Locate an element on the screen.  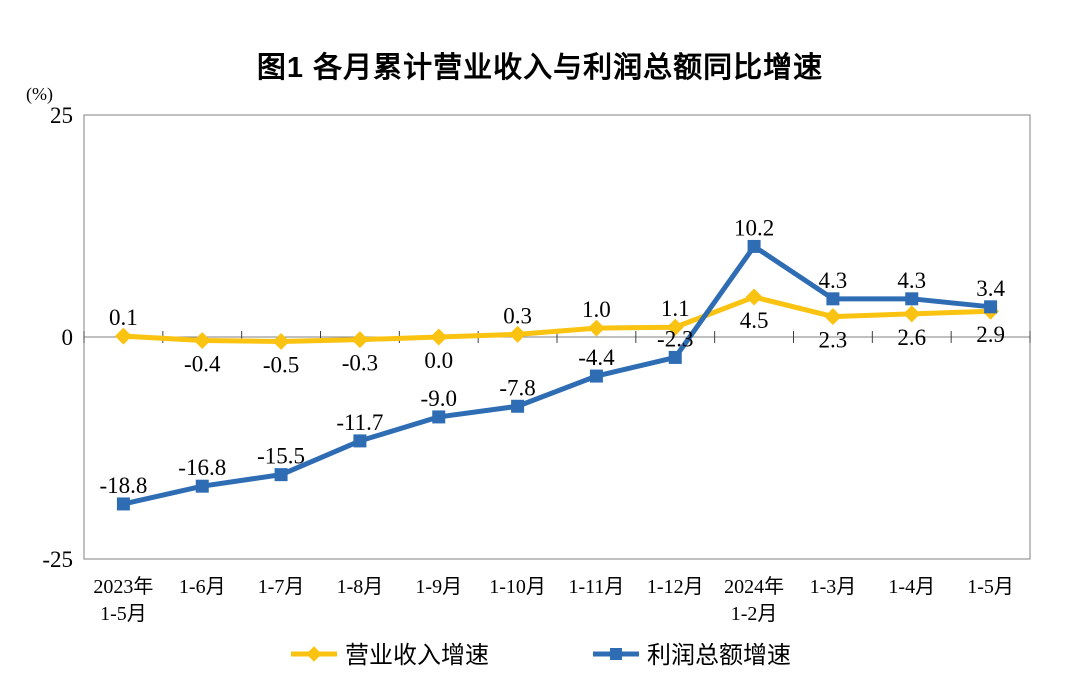
legend-marker-diamond is located at coordinates (314, 653).